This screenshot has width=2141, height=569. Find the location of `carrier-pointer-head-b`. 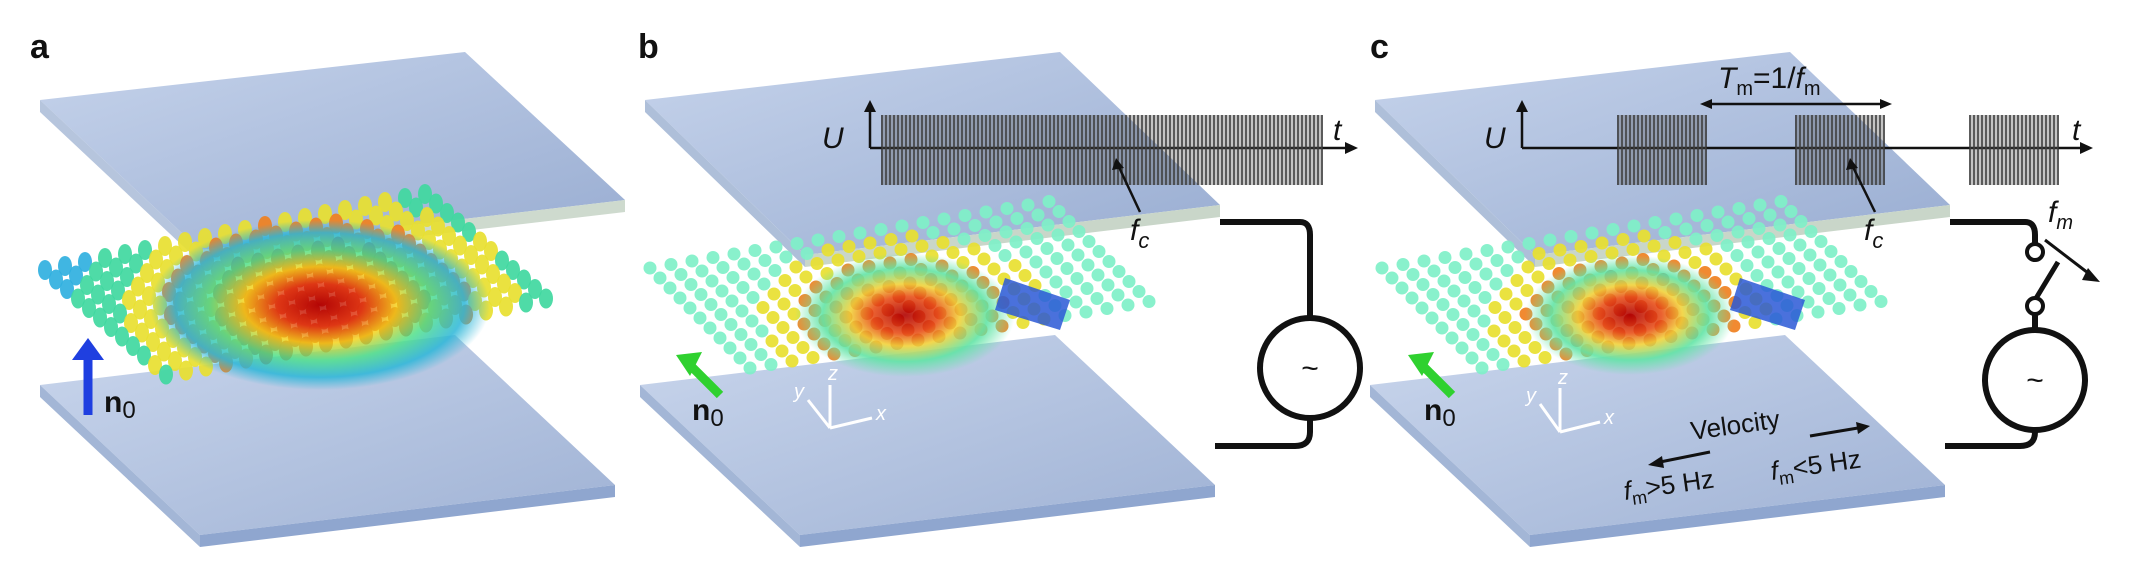

carrier-pointer-head-b is located at coordinates (1118, 164).